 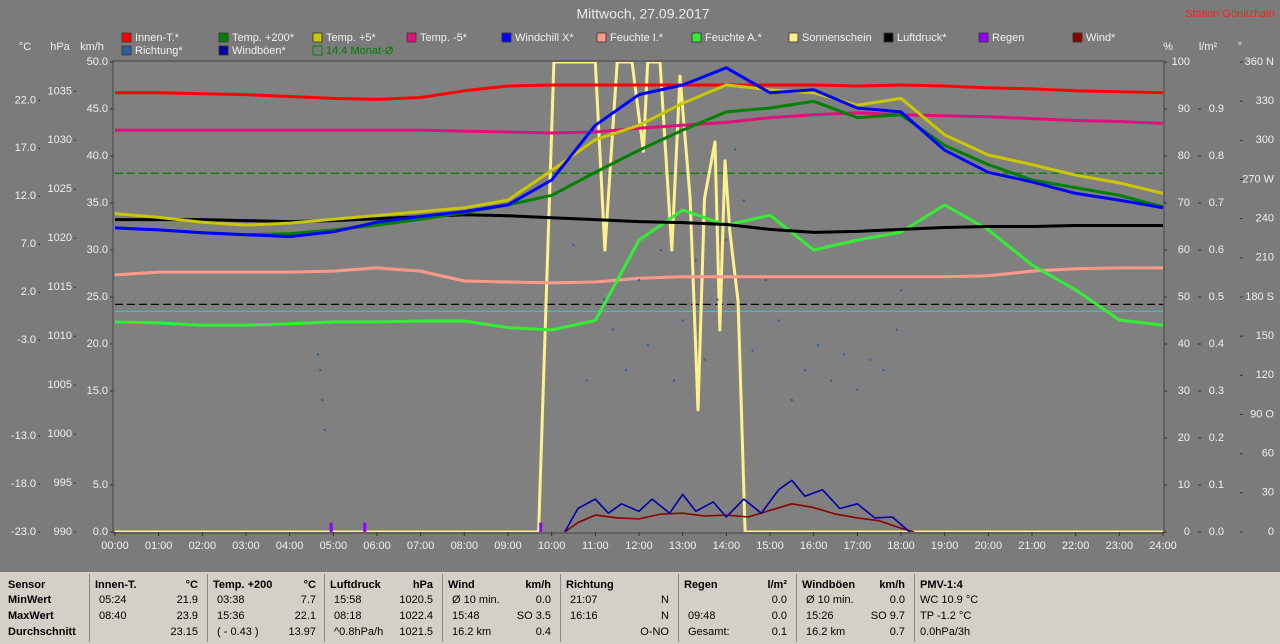 I want to click on y-tick-label: 0.2, so click(x=1216, y=438).